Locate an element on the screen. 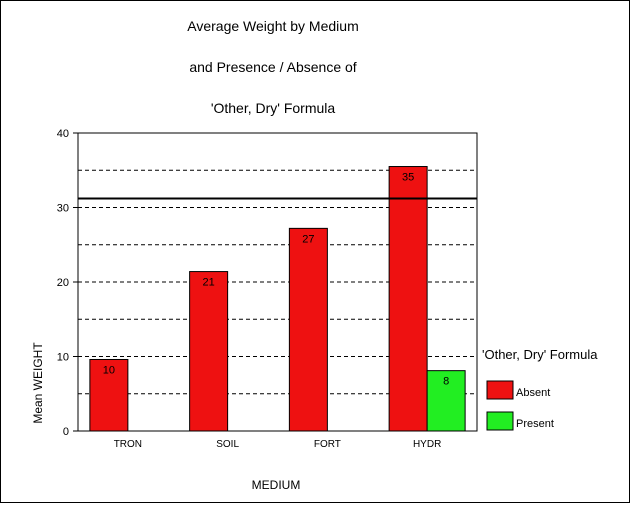 This screenshot has width=630, height=507. x-tick-label-fort: FORT is located at coordinates (327, 444).